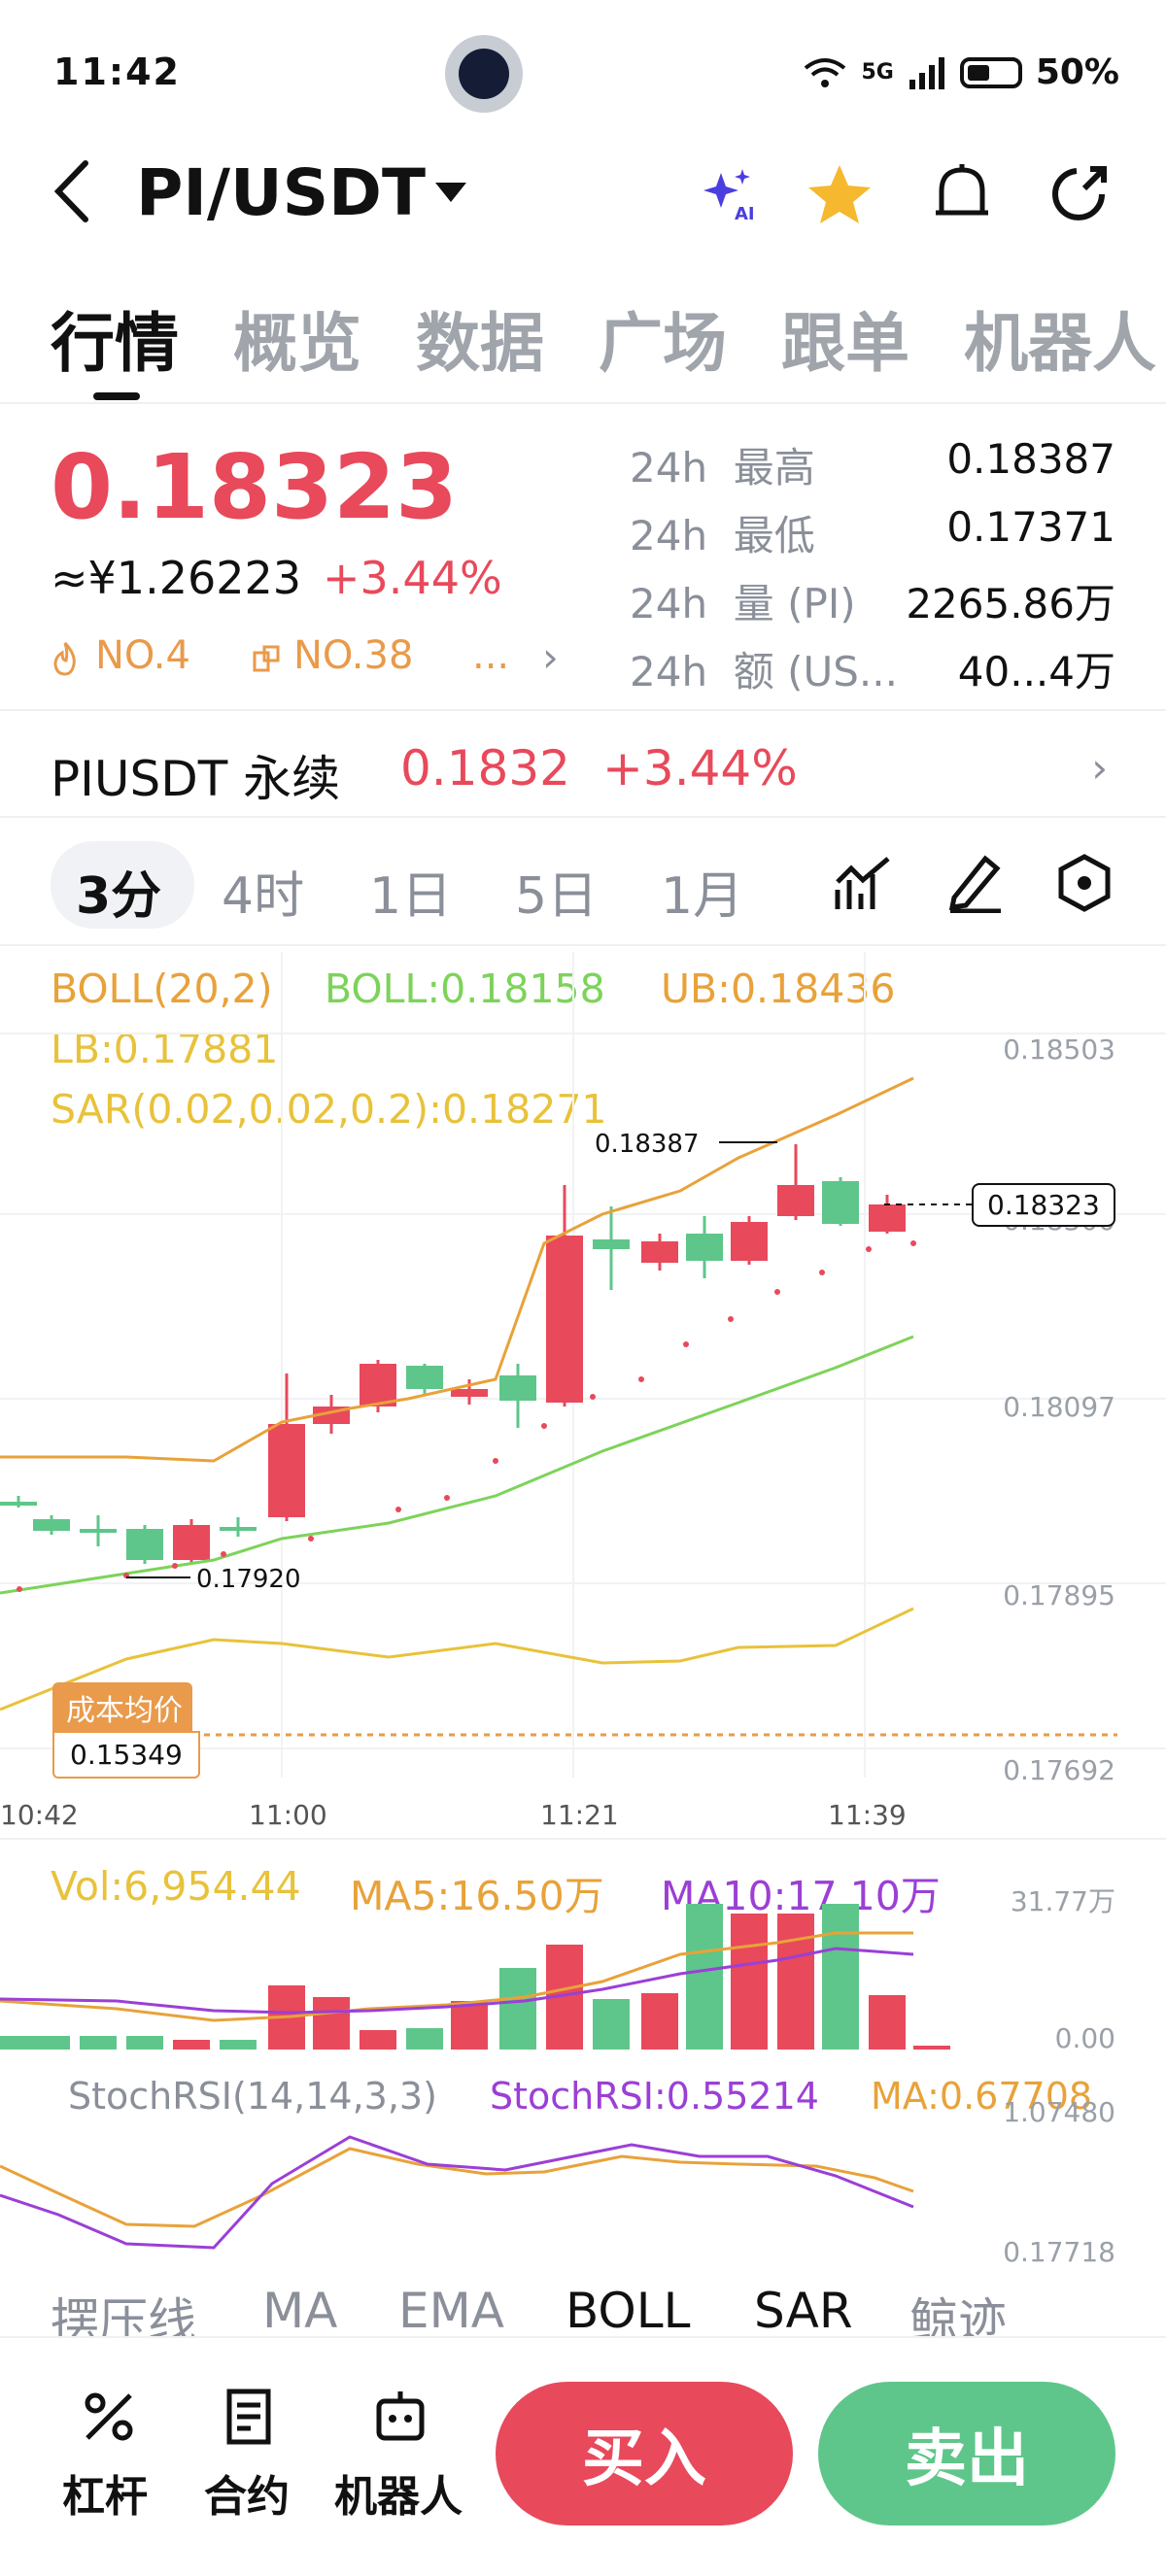  What do you see at coordinates (353, 655) in the screenshot?
I see `rank-category: NO.38` at bounding box center [353, 655].